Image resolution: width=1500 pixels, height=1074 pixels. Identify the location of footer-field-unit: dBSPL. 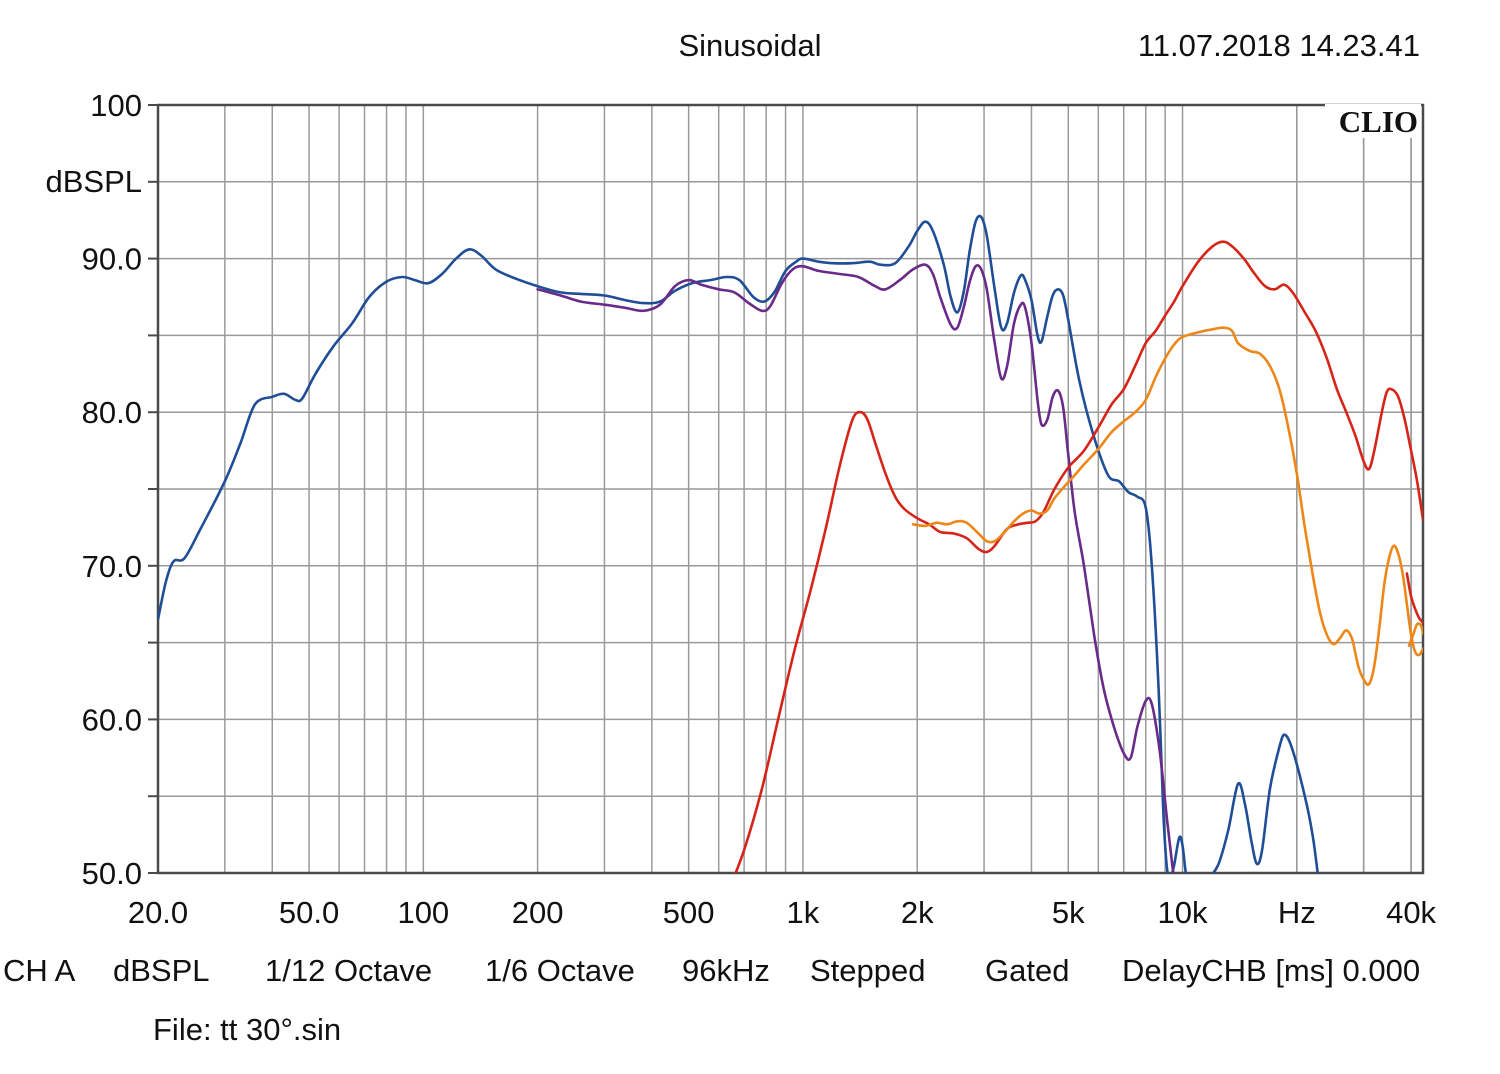
(161, 970).